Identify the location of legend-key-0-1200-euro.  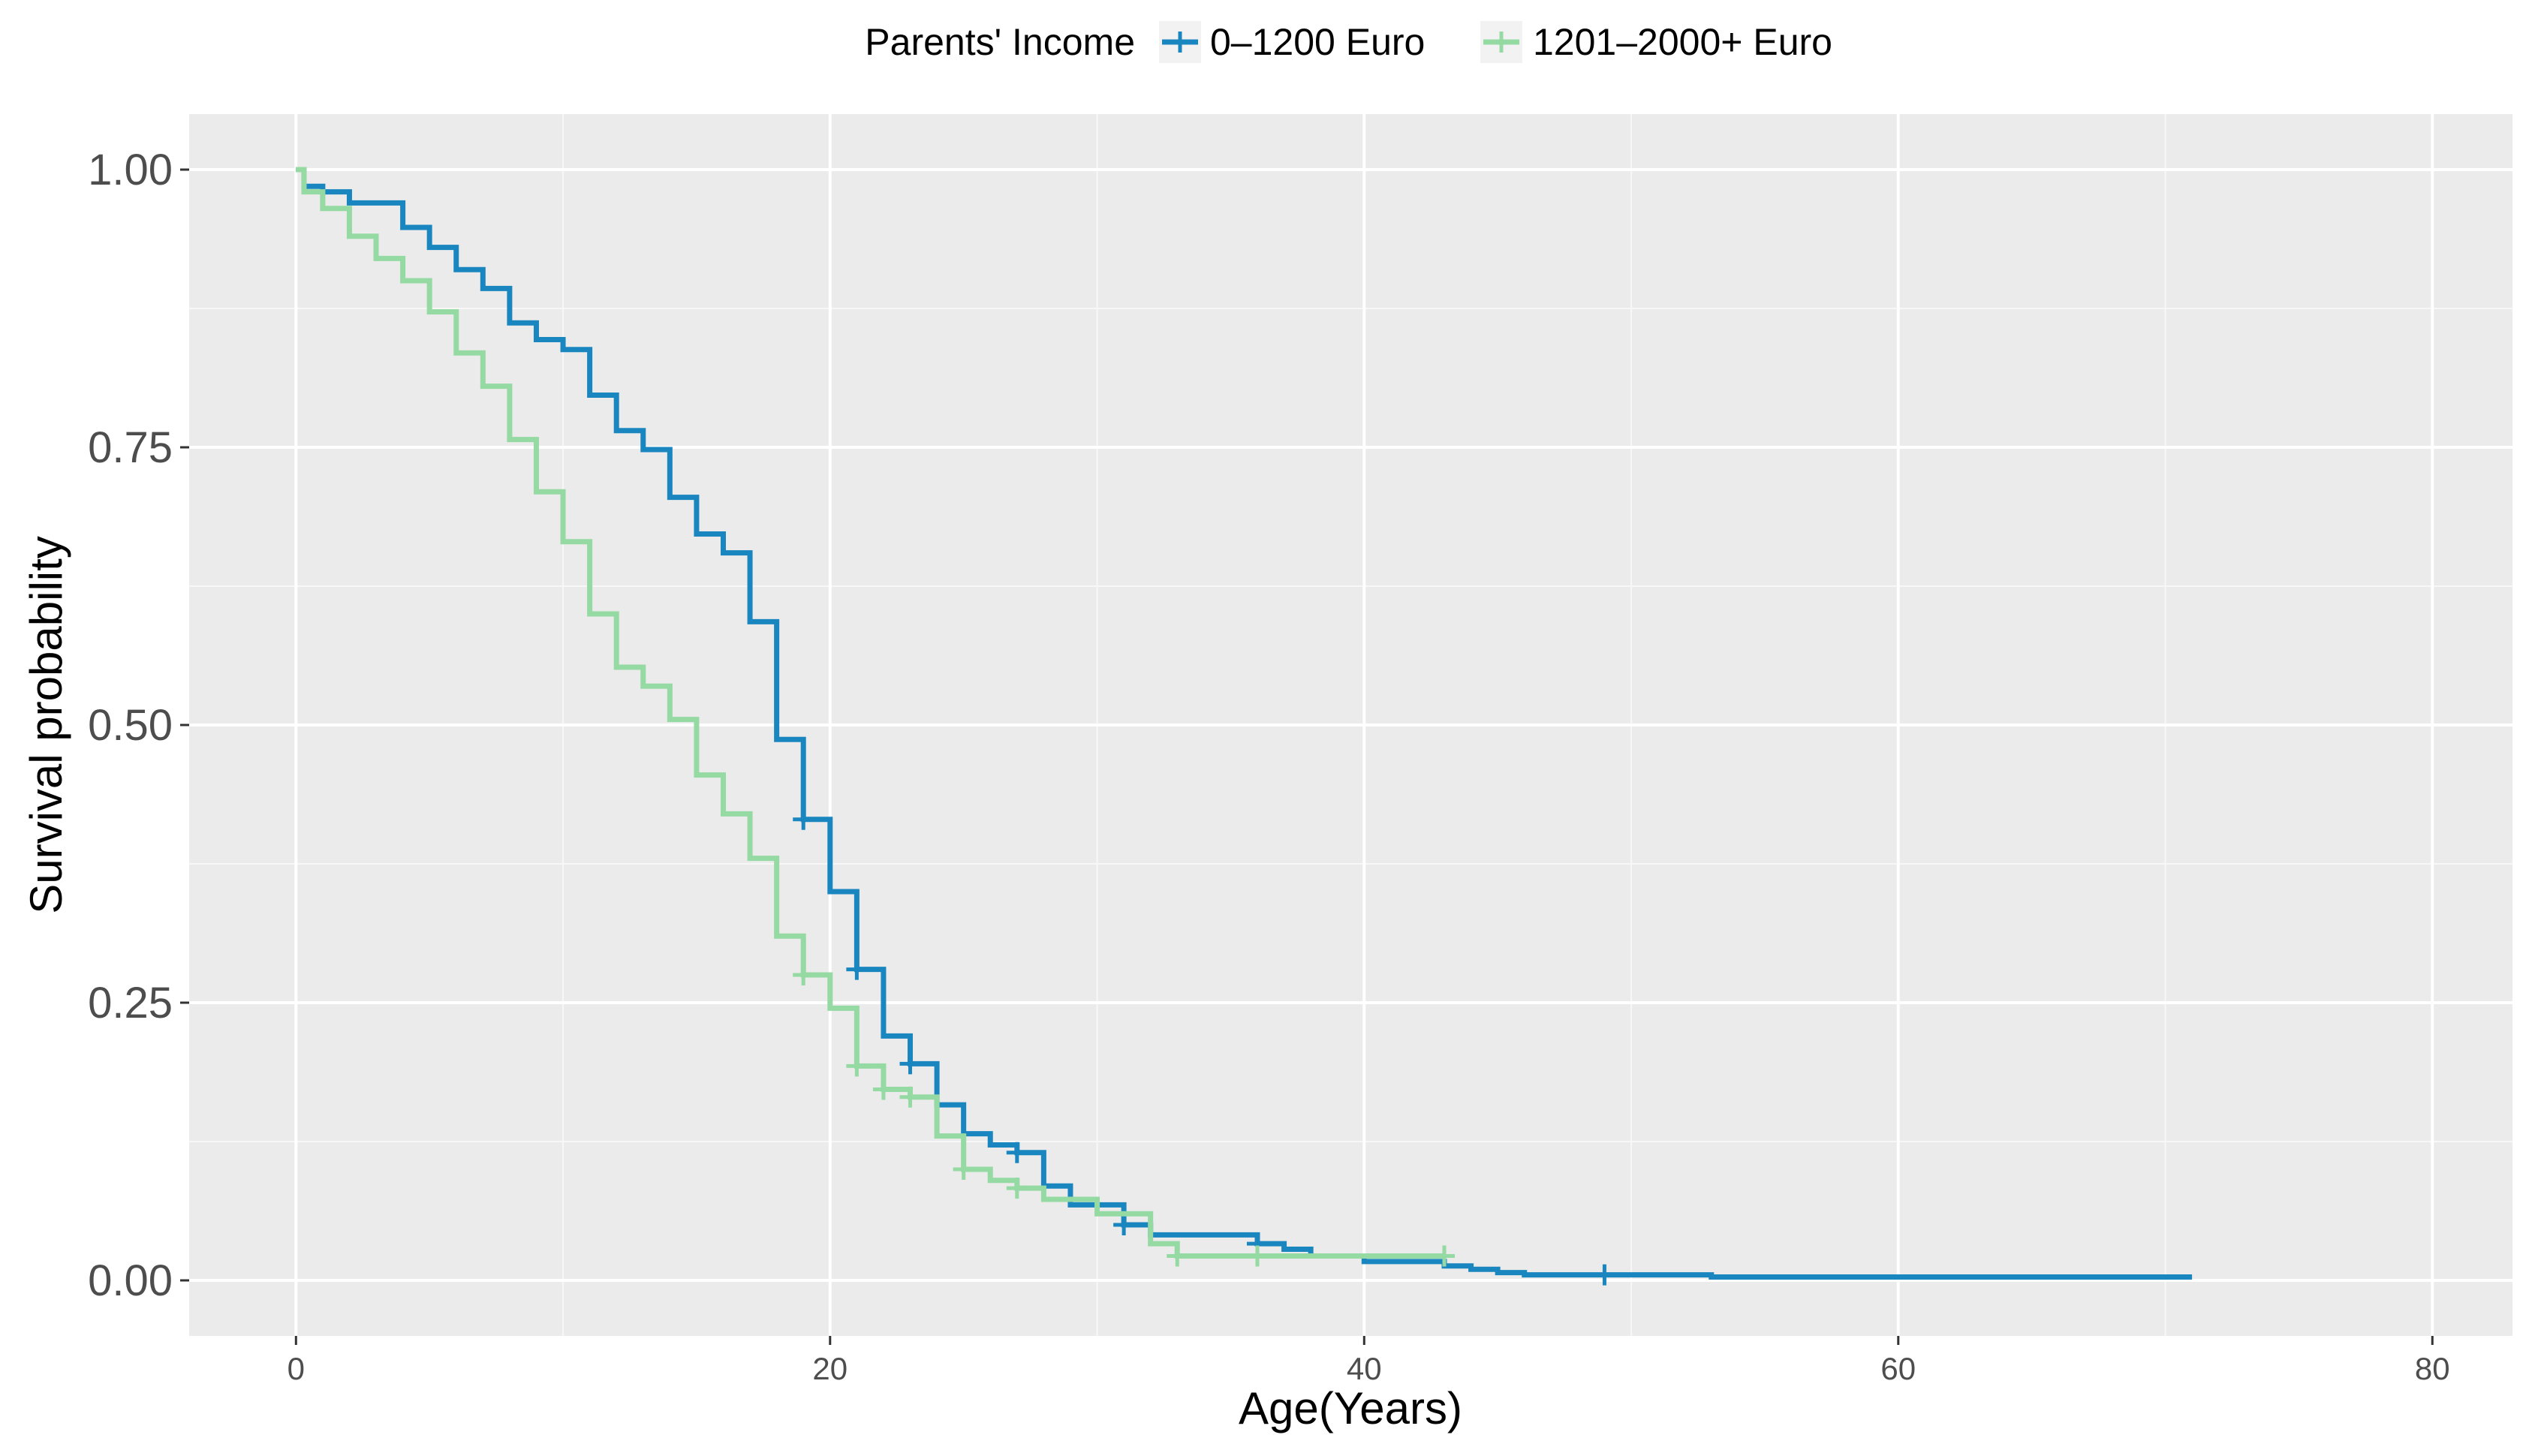
(1180, 42).